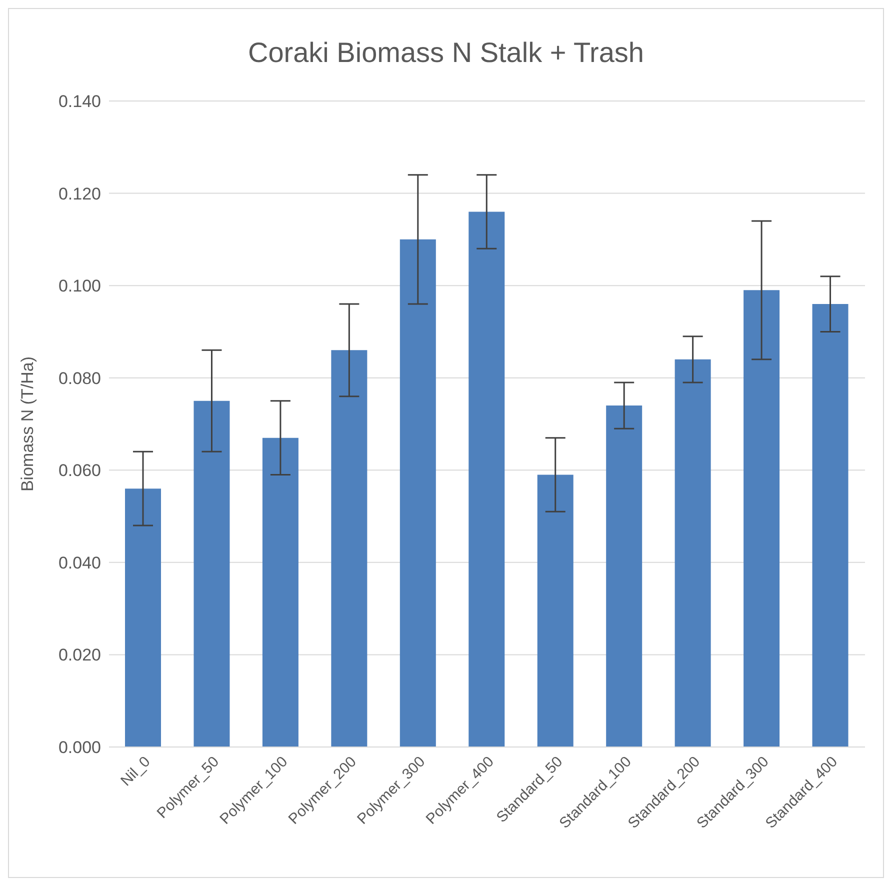  Describe the element at coordinates (446, 53) in the screenshot. I see `chart-title: Coraki Biomass N Stalk + Trash` at that location.